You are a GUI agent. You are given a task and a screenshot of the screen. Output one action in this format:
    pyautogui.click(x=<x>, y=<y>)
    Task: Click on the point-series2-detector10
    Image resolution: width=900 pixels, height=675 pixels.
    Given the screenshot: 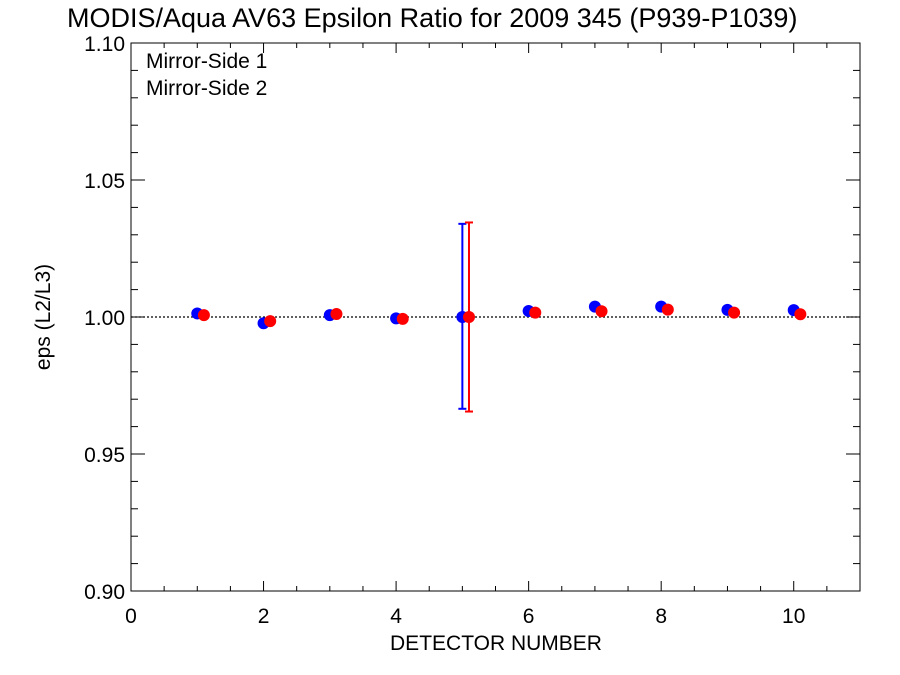 What is the action you would take?
    pyautogui.click(x=800, y=314)
    